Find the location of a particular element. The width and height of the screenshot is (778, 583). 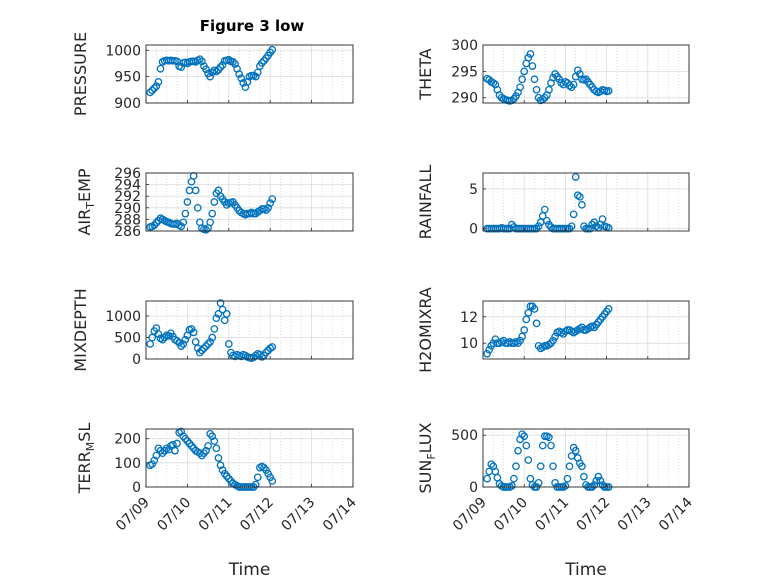

x-tick-label: 07/14 is located at coordinates (340, 514).